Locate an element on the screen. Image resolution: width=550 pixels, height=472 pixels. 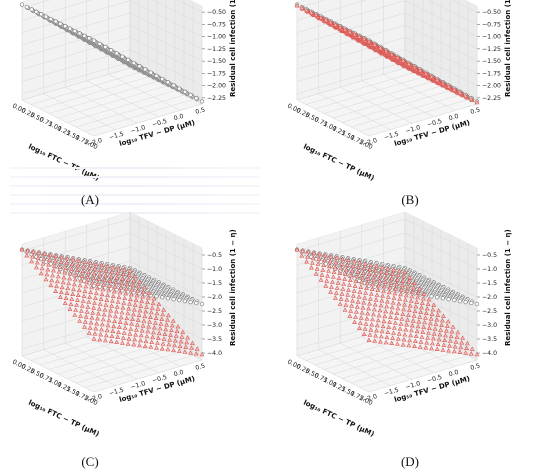
y-tick-label: −2.0 is located at coordinates (95, 398).